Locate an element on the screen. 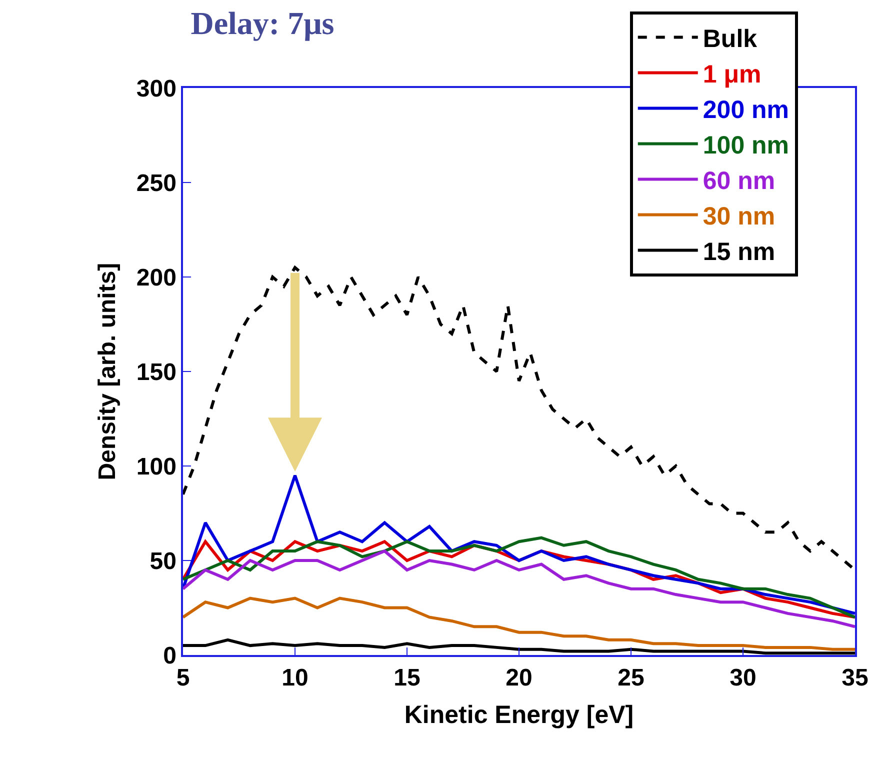  y-tick-label: 200 is located at coordinates (156, 278).